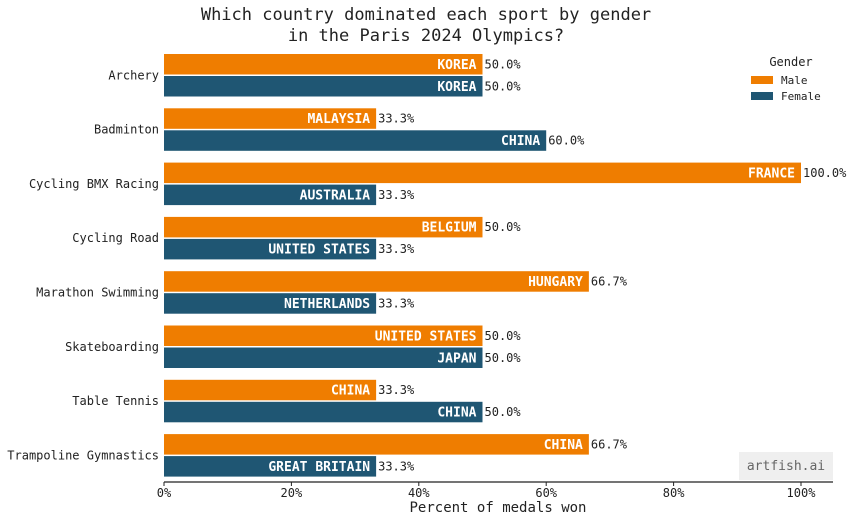 This screenshot has width=852, height=524. What do you see at coordinates (419, 493) in the screenshot?
I see `x-tick-label: 40%` at bounding box center [419, 493].